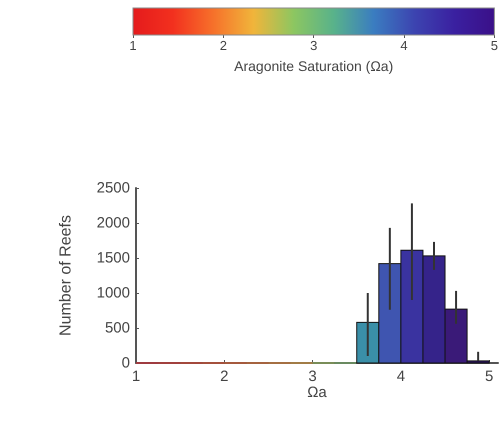 This screenshot has width=501, height=427. I want to click on color-bar-label: 1, so click(133, 45).